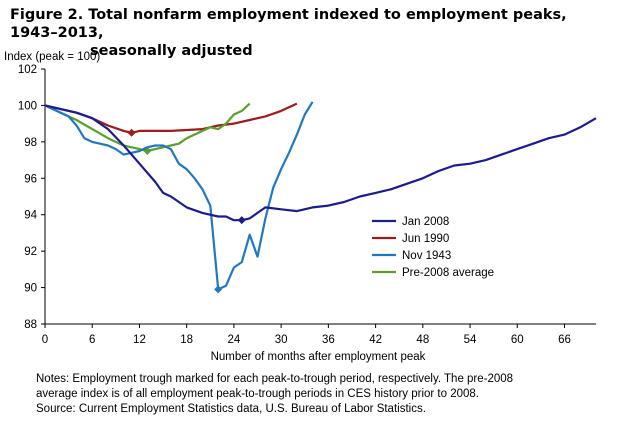 Image resolution: width=624 pixels, height=424 pixels. I want to click on legend-label-jan-2008: Jan 2008, so click(425, 222).